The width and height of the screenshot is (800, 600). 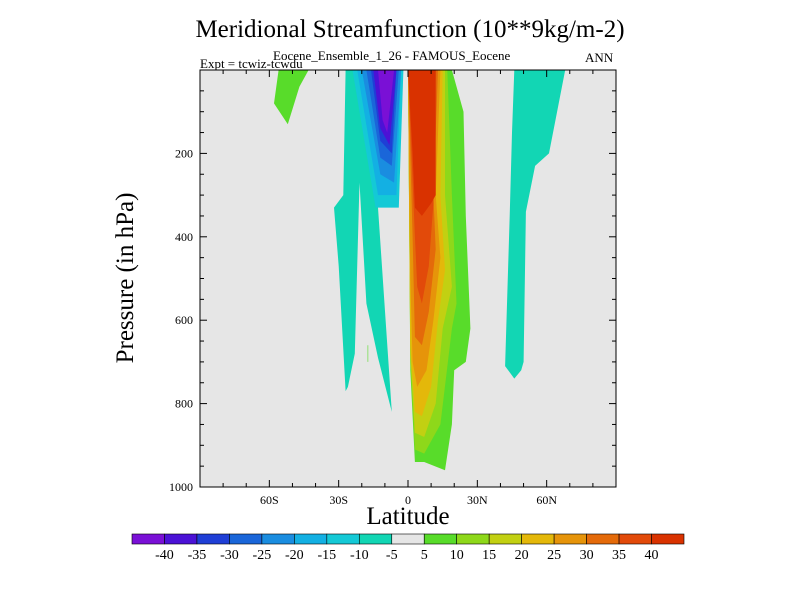 I want to click on colorbar-label: -40, so click(x=164, y=555).